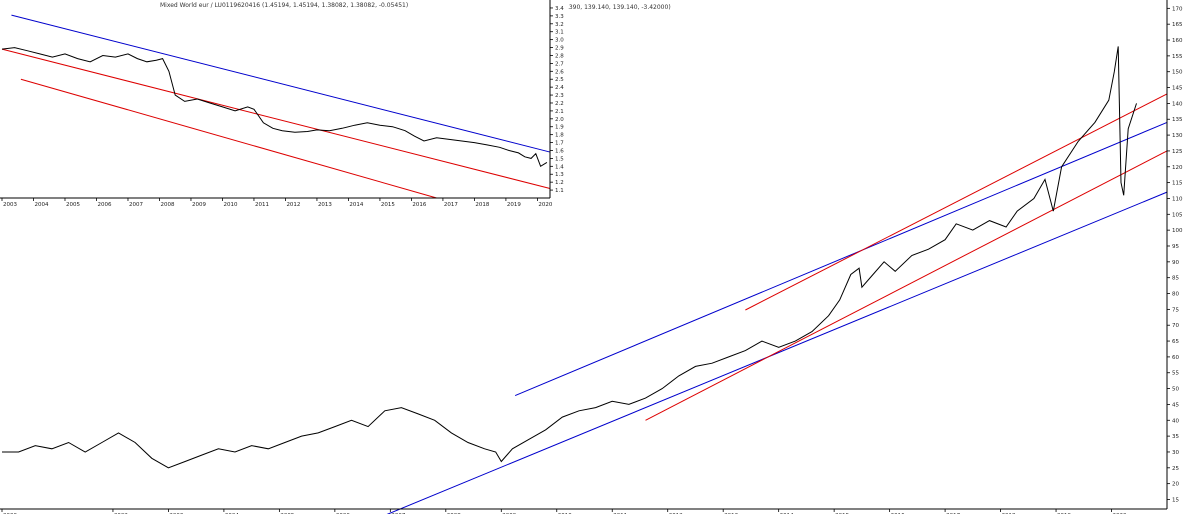  I want to click on inset-x-tick-label: 2006, so click(104, 205).